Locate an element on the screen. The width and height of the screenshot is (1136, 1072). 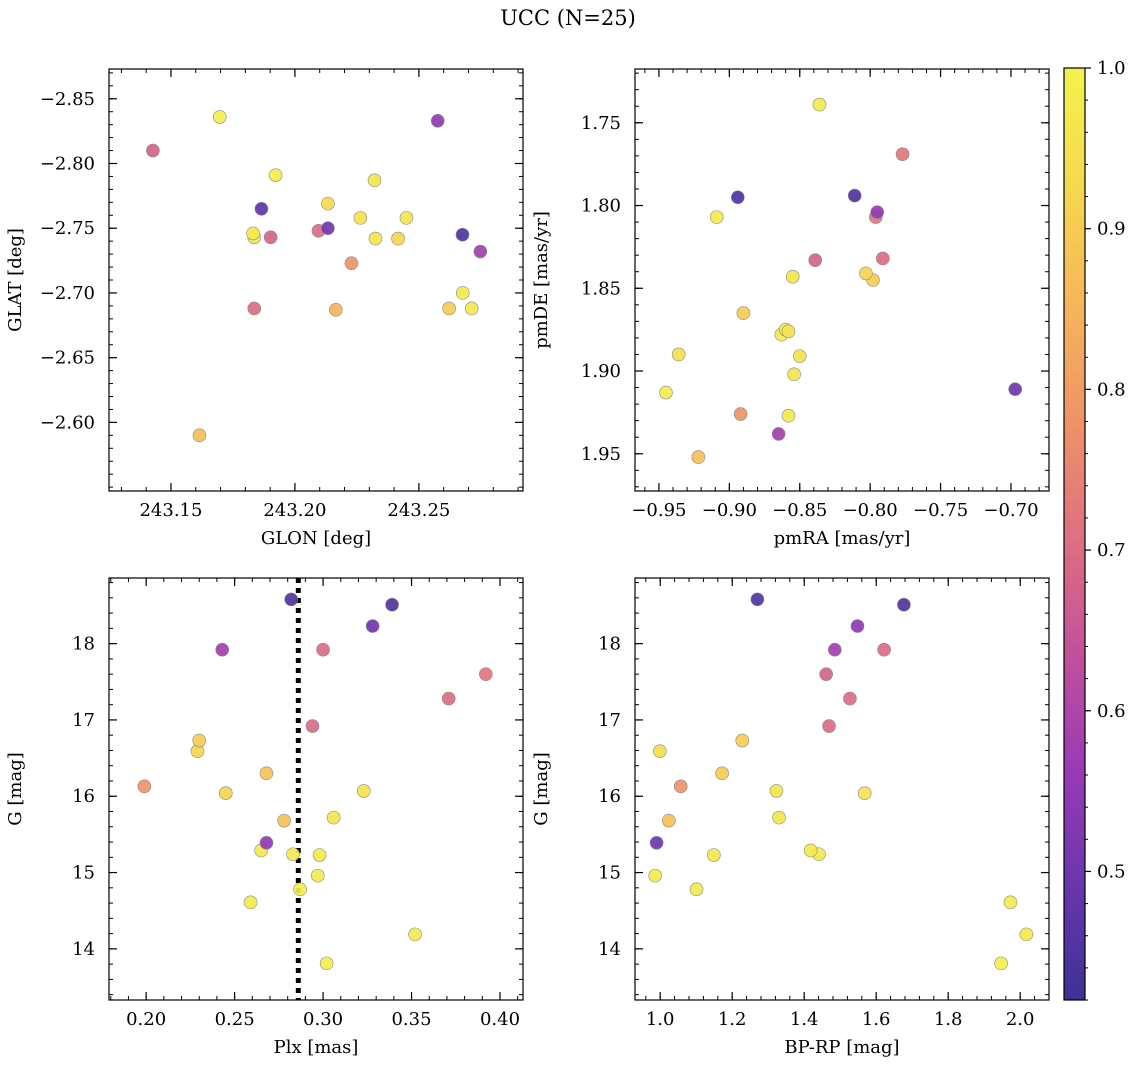
y-tick-label: 1.75 is located at coordinates (601, 123).